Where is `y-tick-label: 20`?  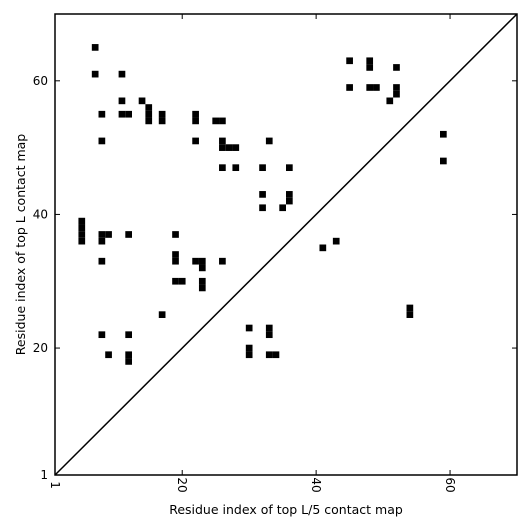
y-tick-label: 20 is located at coordinates (40, 348).